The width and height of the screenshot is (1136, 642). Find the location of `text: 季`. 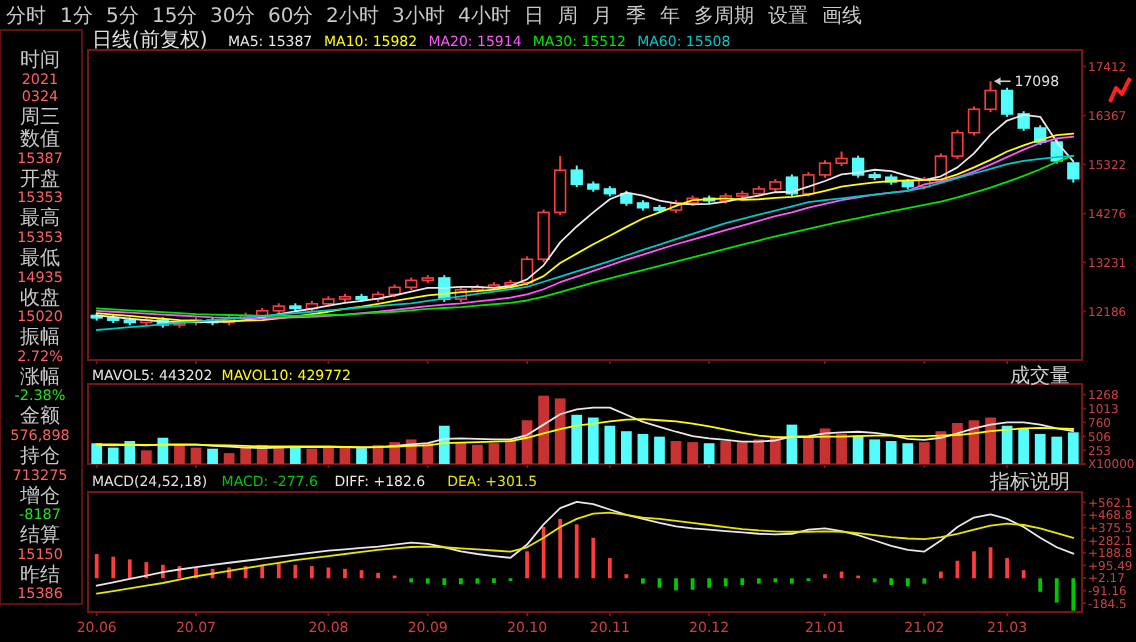

text: 季 is located at coordinates (636, 16).